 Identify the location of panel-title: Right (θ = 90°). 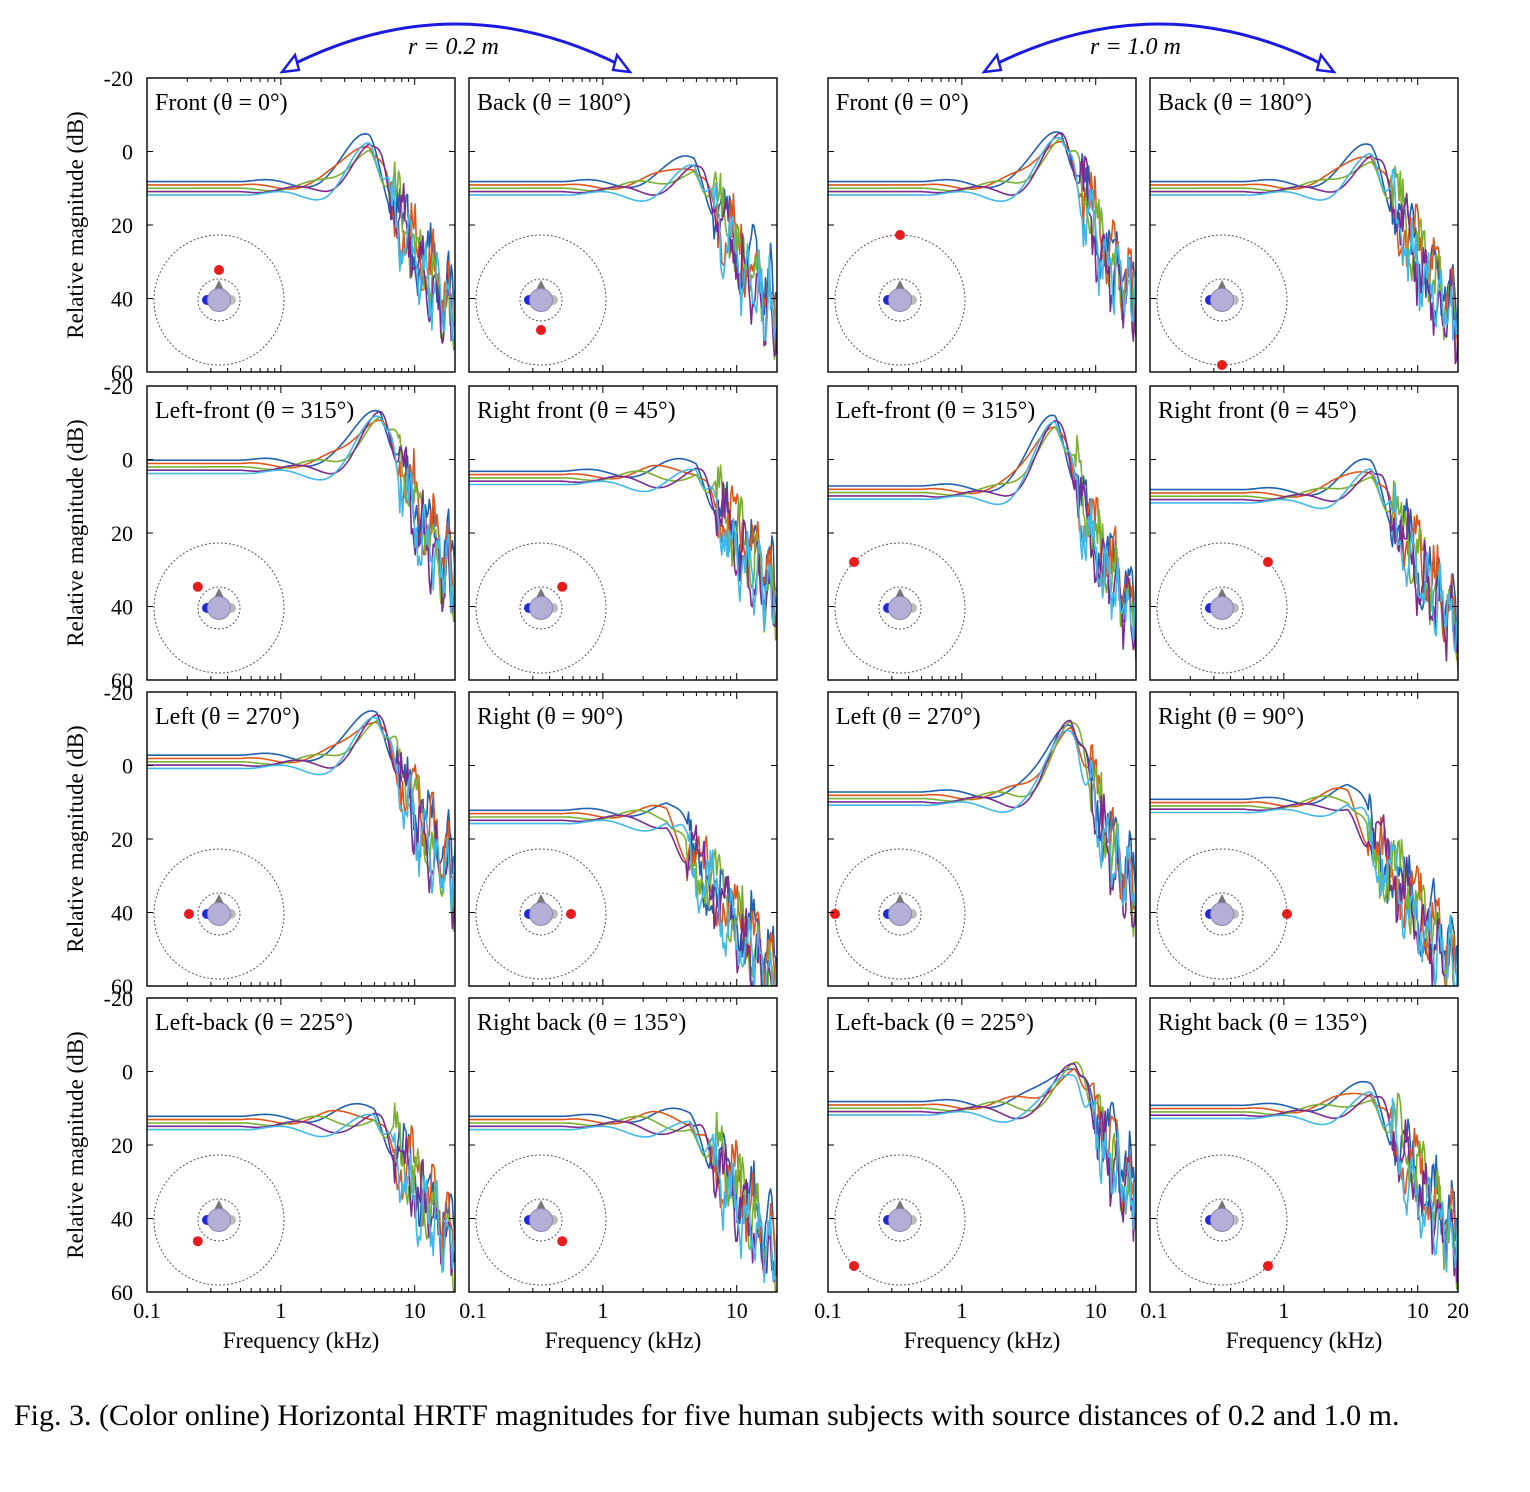
(1231, 717).